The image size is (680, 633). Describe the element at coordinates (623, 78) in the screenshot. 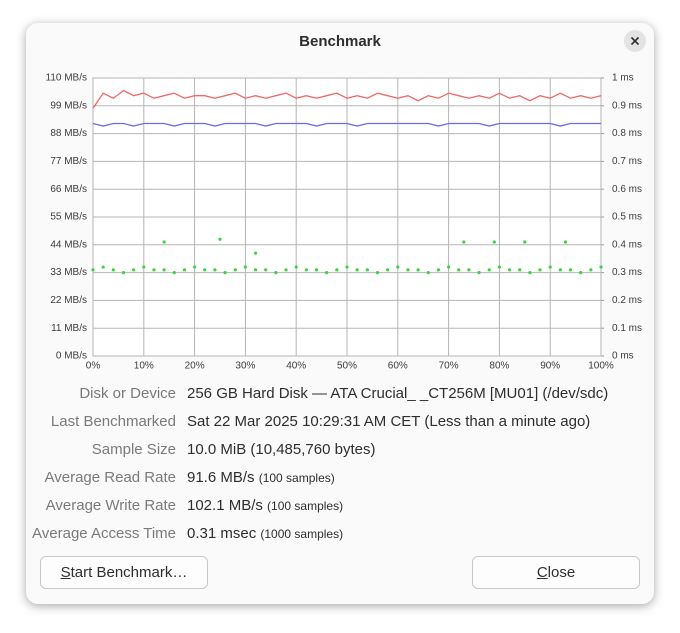

I see `y2-tick-label: 1 ms` at that location.